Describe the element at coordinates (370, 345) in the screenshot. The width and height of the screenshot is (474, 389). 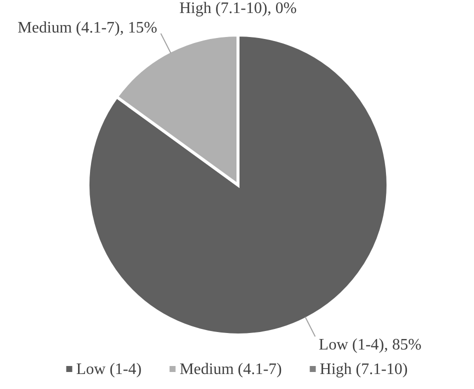
I see `data-label: Low (1-4), 85%` at that location.